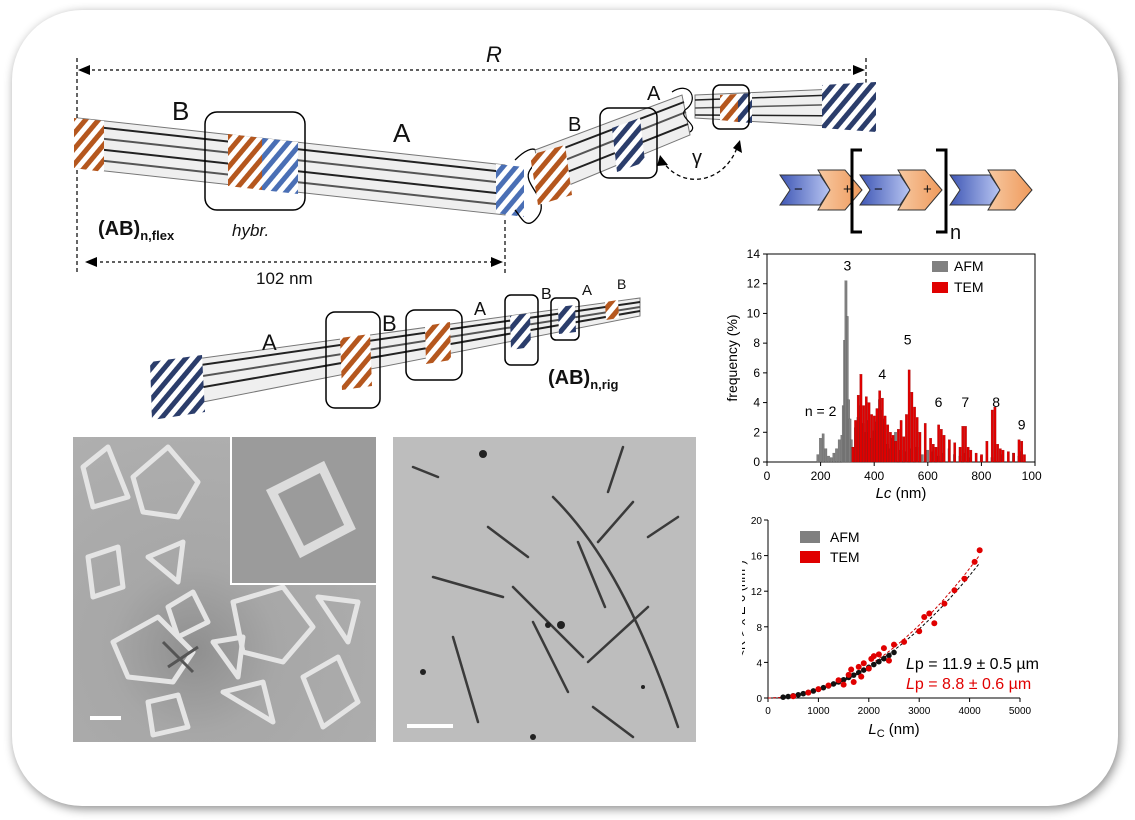 The image size is (1135, 820). Describe the element at coordinates (821, 476) in the screenshot. I see `x-tick-label: 200` at that location.